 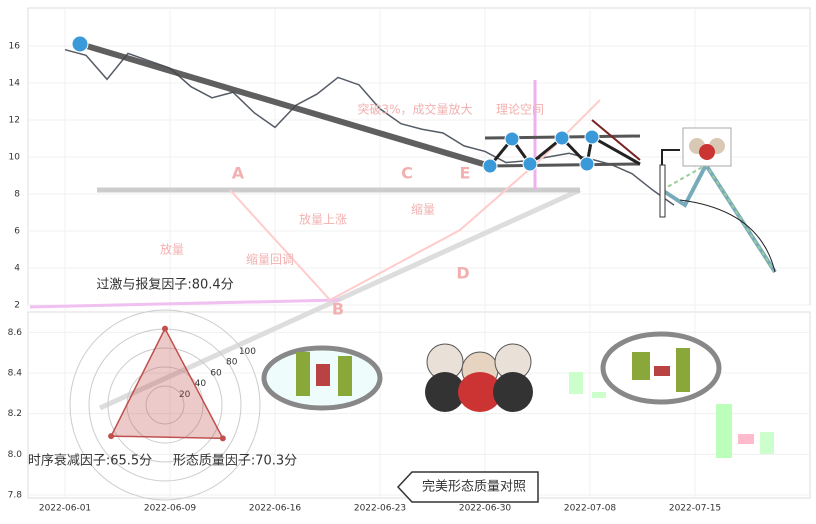 What do you see at coordinates (15, 84) in the screenshot?
I see `y-tick-label: 14` at bounding box center [15, 84].